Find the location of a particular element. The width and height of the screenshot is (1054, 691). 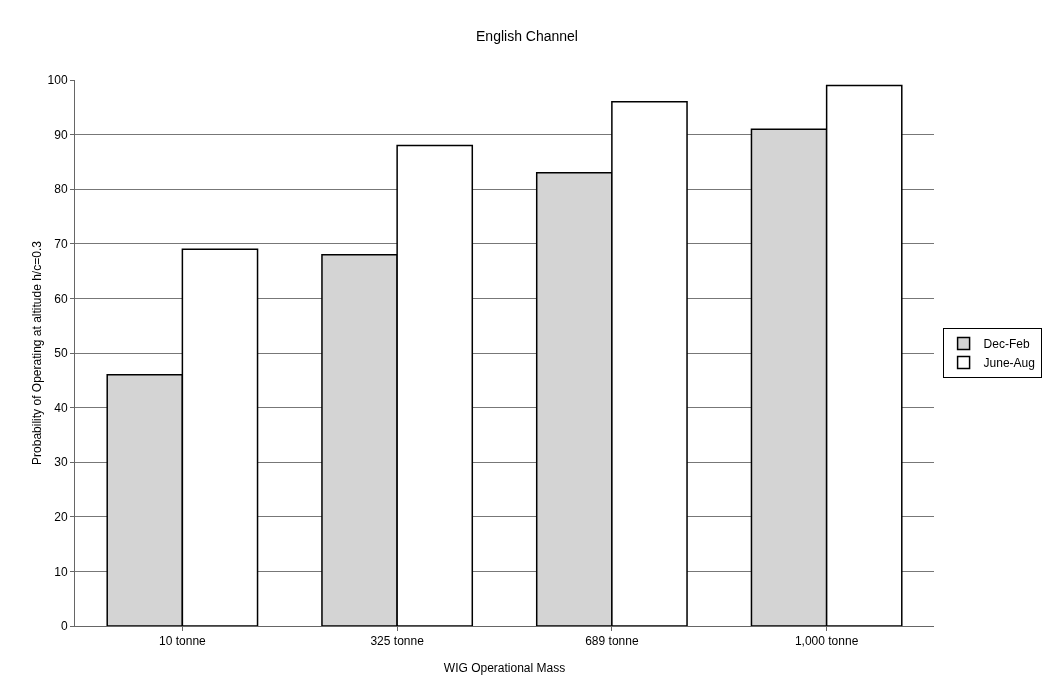

y-axis-title: Probability of Operating at altitude h/c=0.3 is located at coordinates (37, 352).